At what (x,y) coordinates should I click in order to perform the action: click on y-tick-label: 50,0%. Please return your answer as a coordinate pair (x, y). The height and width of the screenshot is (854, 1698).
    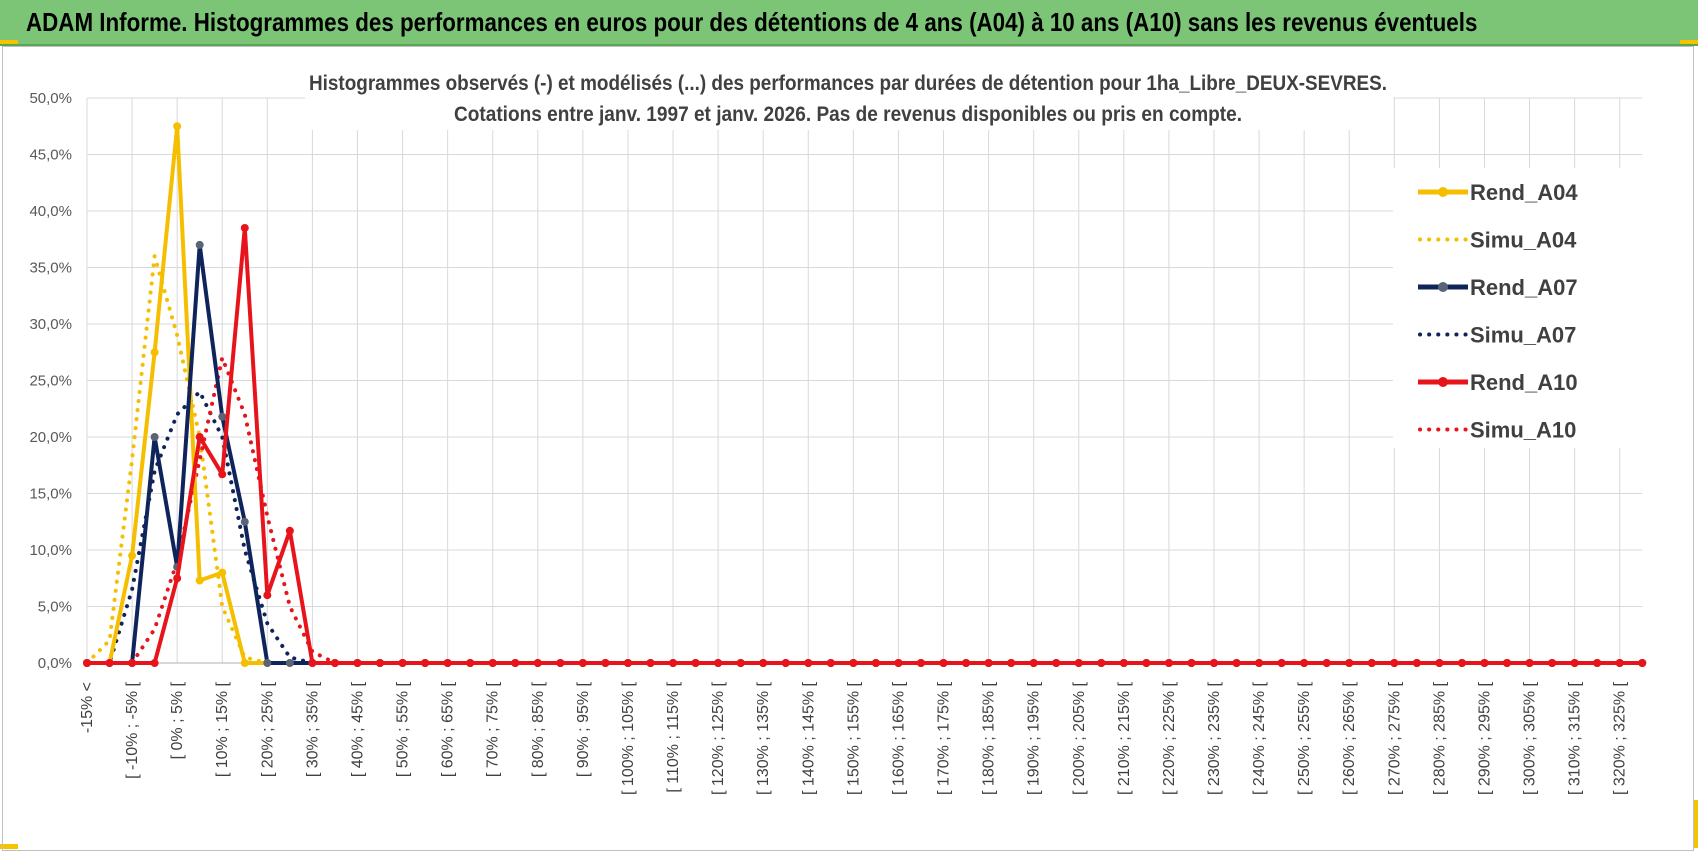
    Looking at the image, I should click on (50, 98).